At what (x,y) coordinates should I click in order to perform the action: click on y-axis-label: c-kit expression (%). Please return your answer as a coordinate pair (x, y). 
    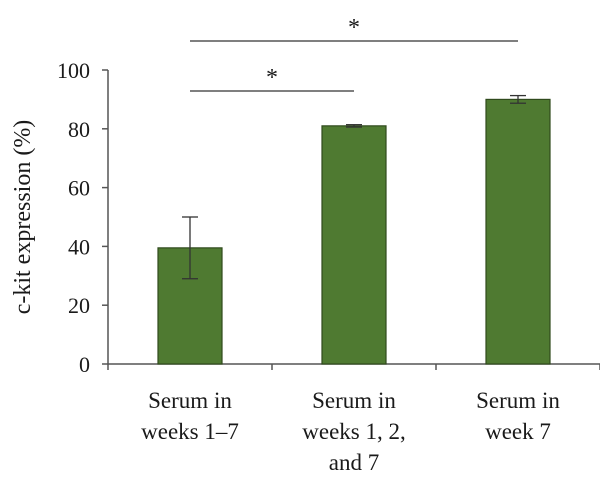
    Looking at the image, I should click on (23, 217).